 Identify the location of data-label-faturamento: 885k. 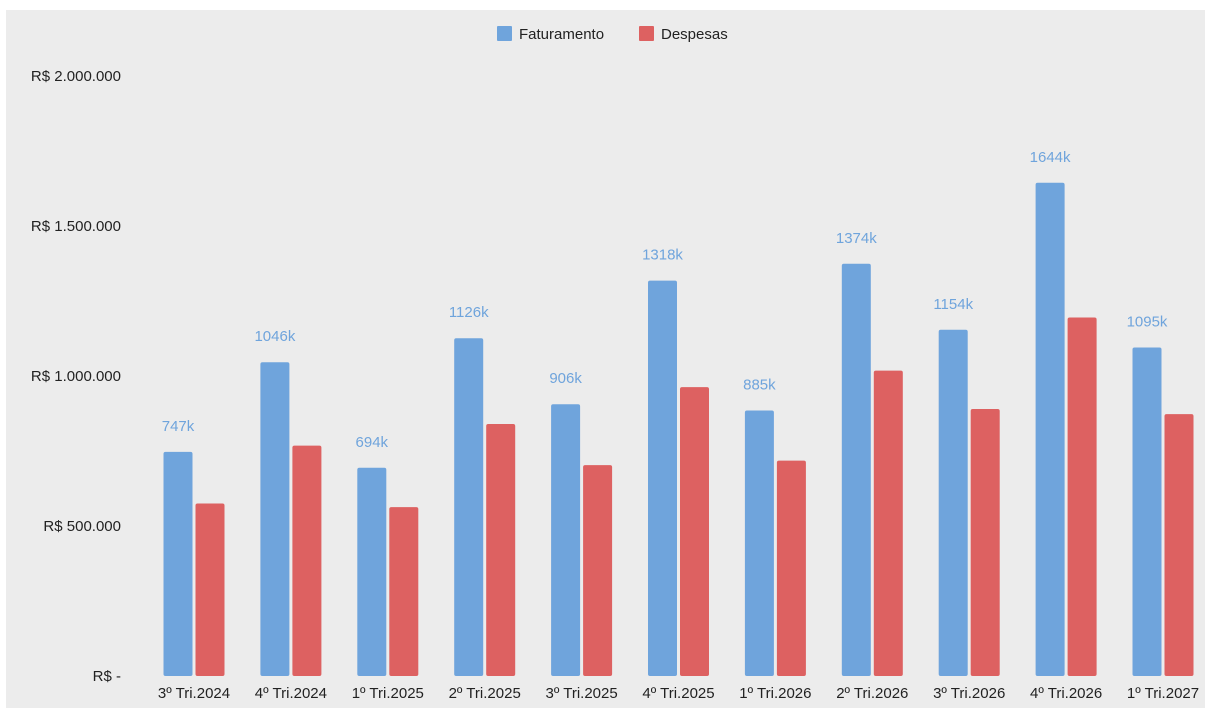
(759, 385).